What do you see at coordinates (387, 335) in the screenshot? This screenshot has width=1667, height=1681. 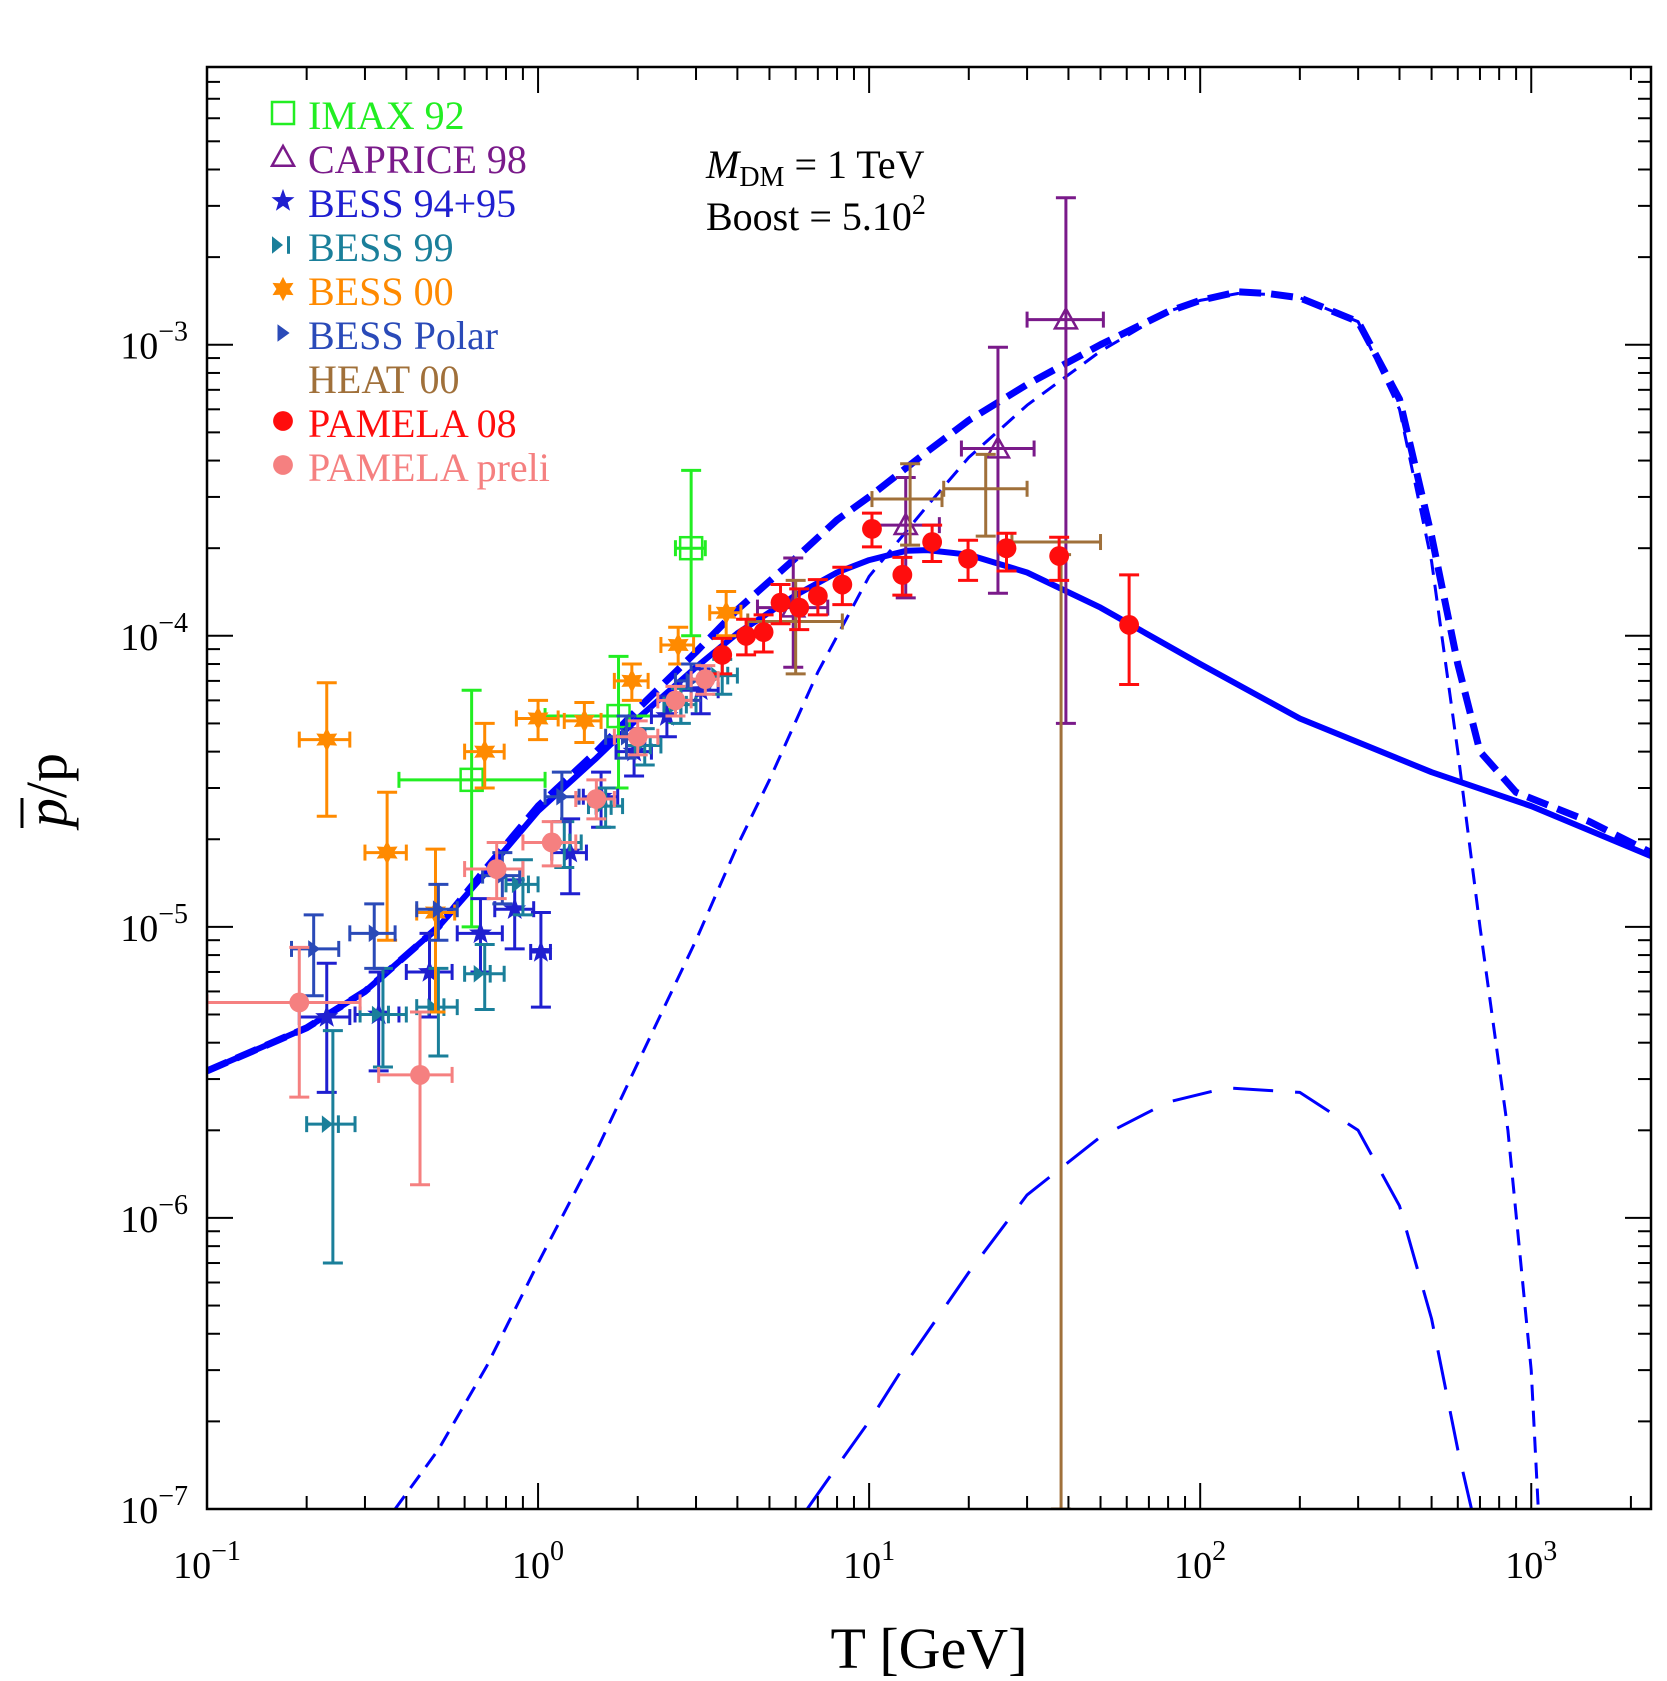 I see `legend-item-bess-polar: BESS Polar` at bounding box center [387, 335].